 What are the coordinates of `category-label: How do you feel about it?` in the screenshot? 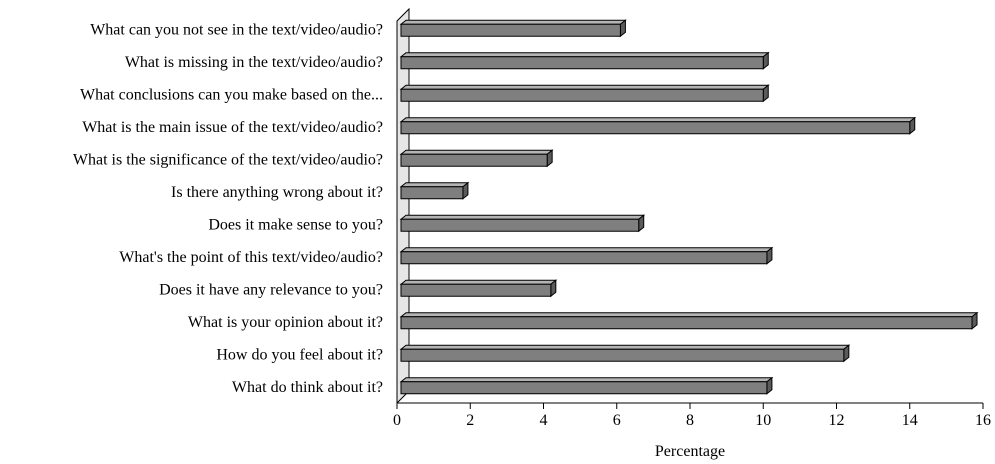 It's located at (299, 354).